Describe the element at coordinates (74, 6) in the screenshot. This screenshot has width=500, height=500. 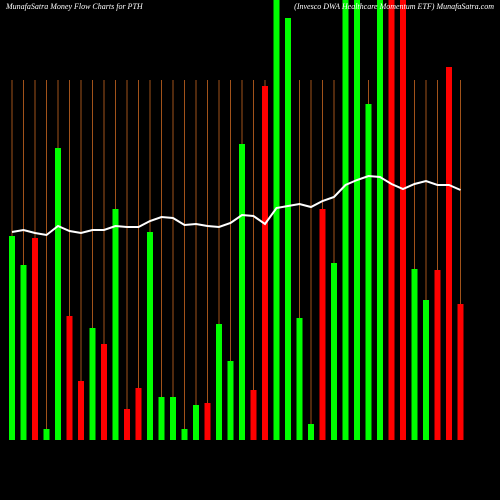
I see `chart-title: MunafaSatra Money Flow Charts for PTH` at that location.